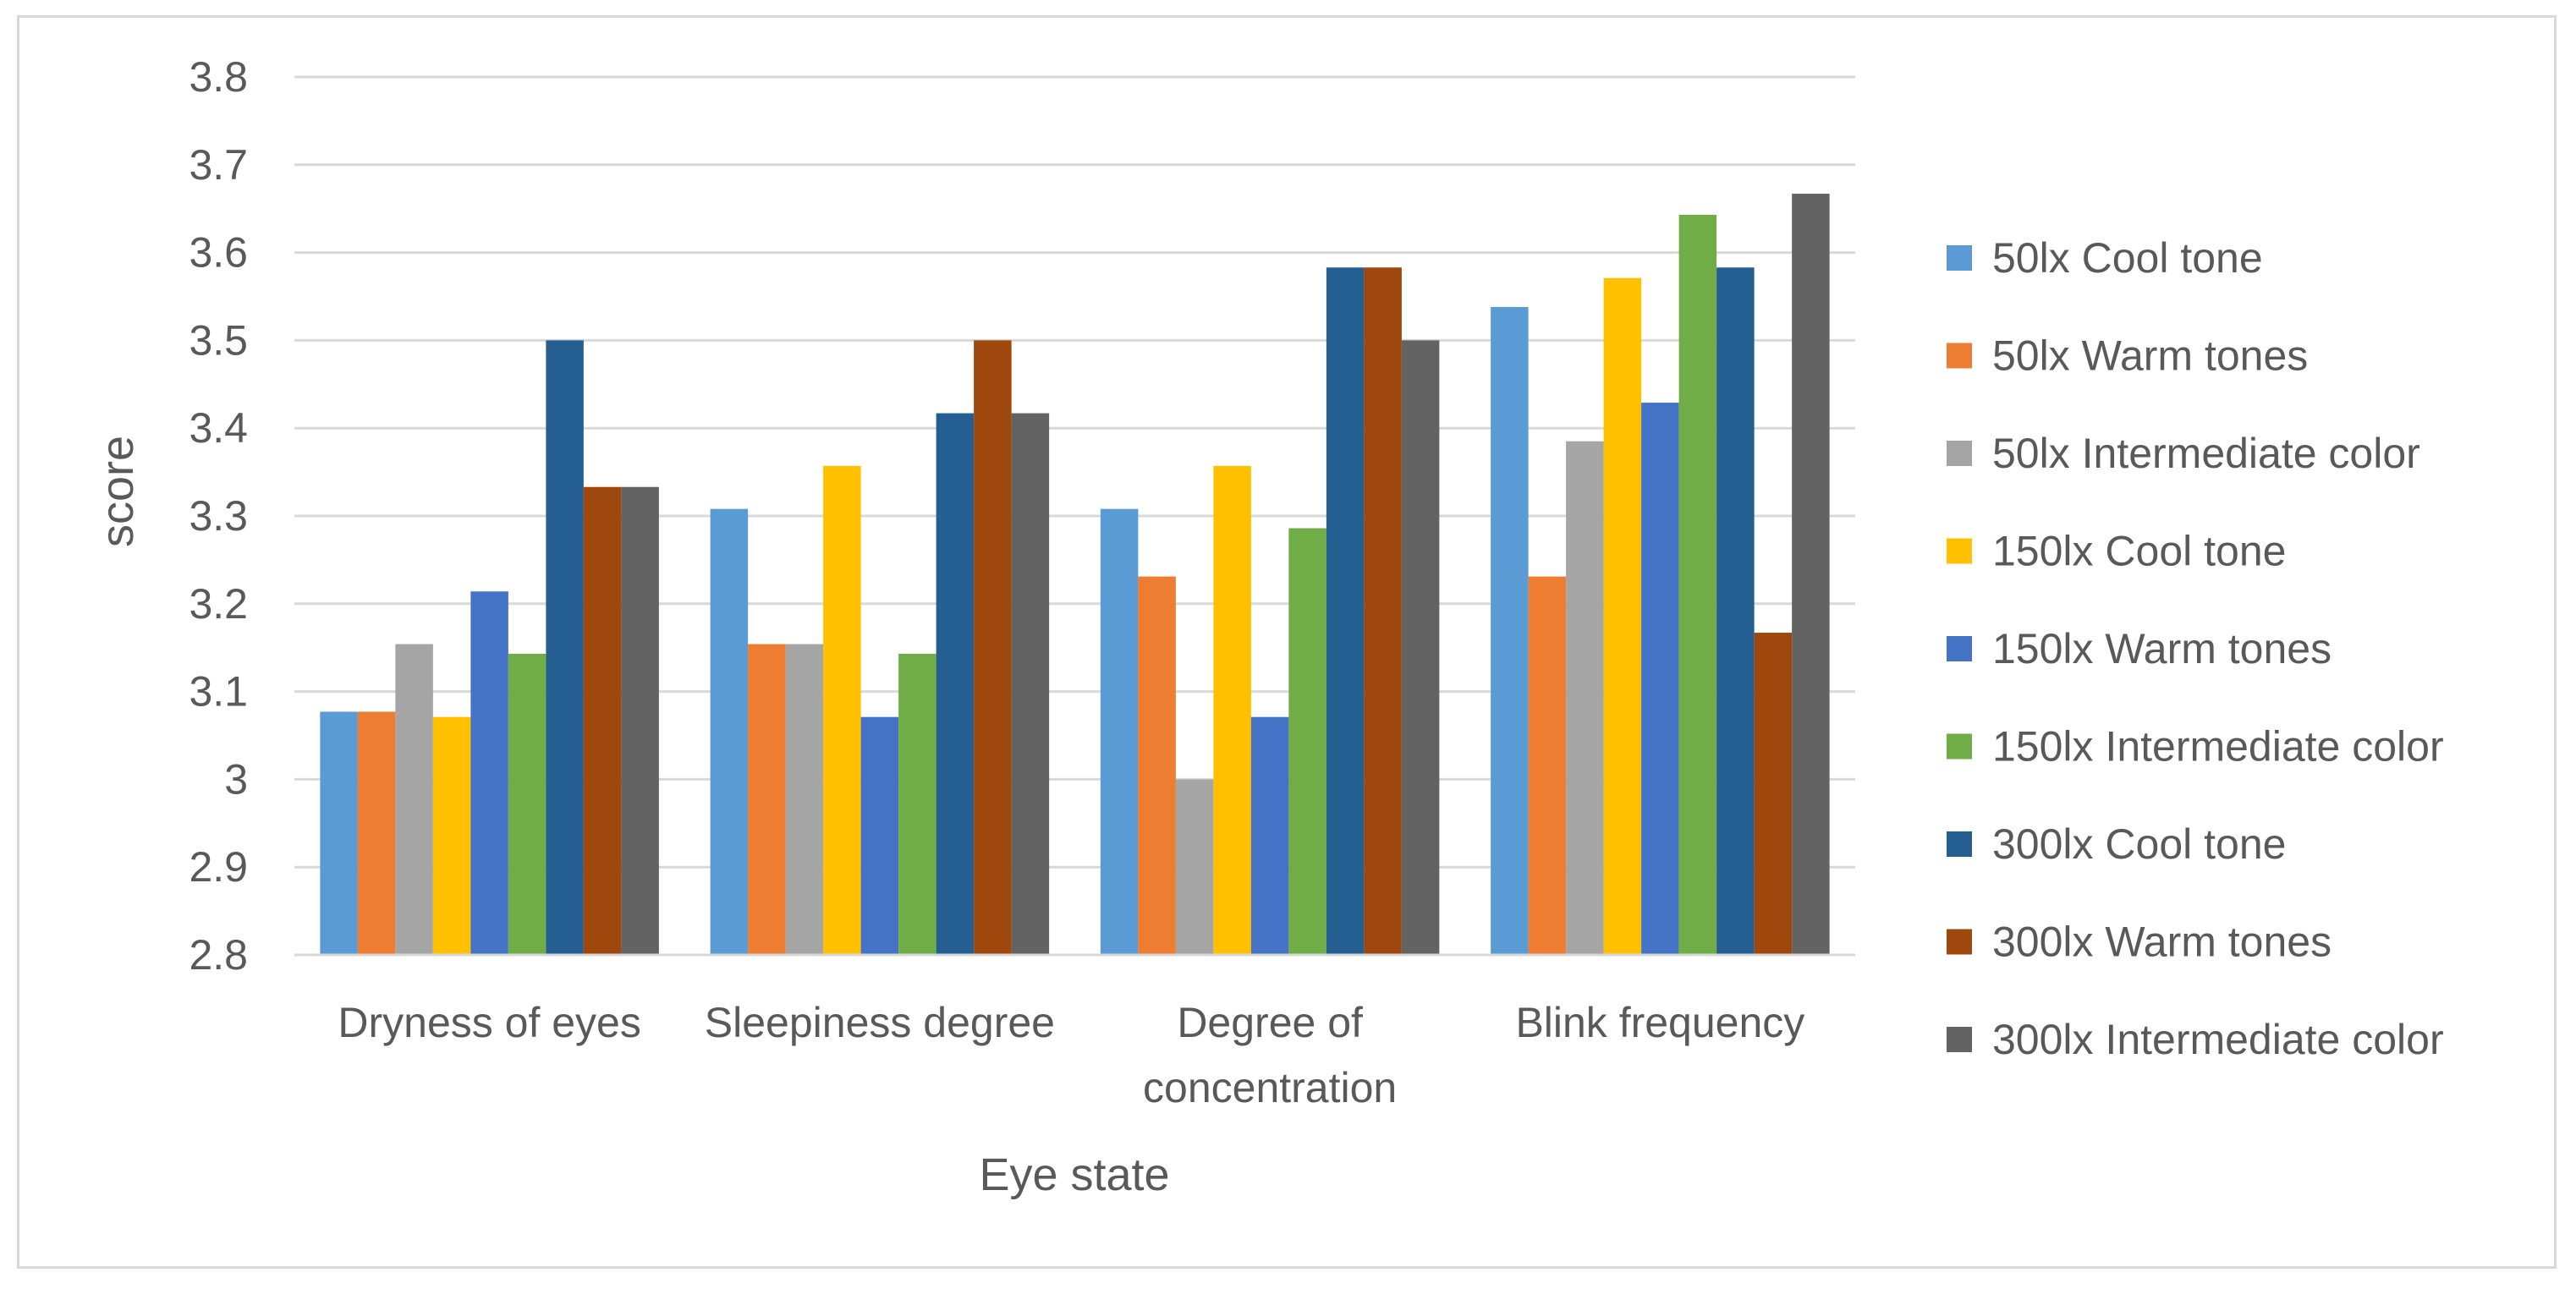 The width and height of the screenshot is (2576, 1289). I want to click on legend-item: 150lx Intermediate color, so click(2195, 747).